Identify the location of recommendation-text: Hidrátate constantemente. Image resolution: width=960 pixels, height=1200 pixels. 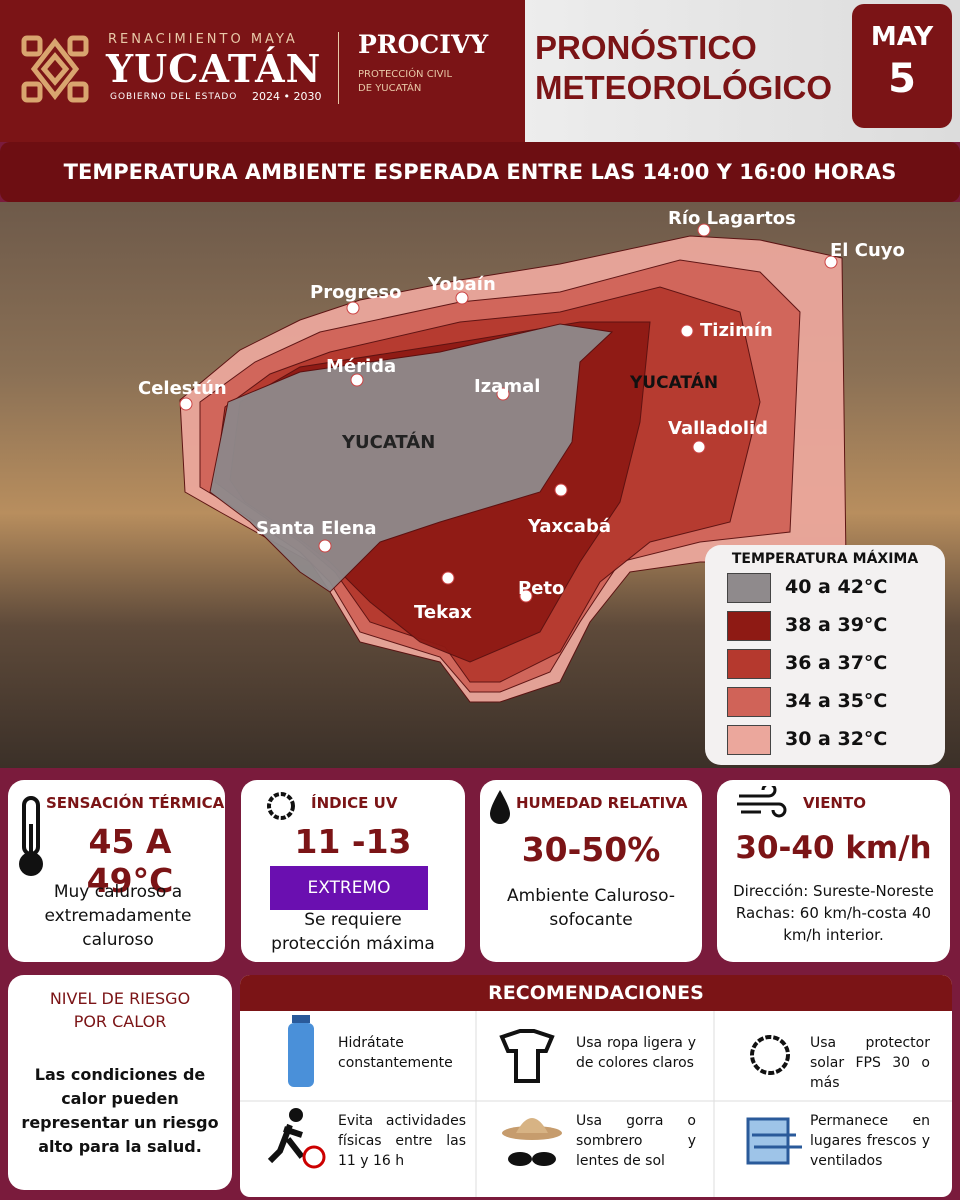
(395, 1053).